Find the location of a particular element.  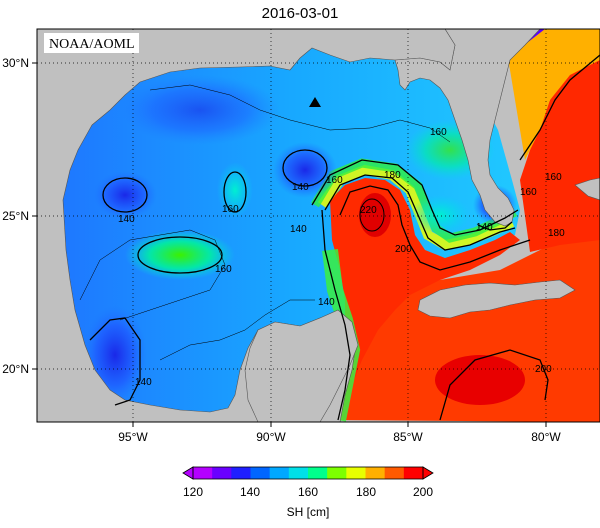

contour-140-west is located at coordinates (125, 195).